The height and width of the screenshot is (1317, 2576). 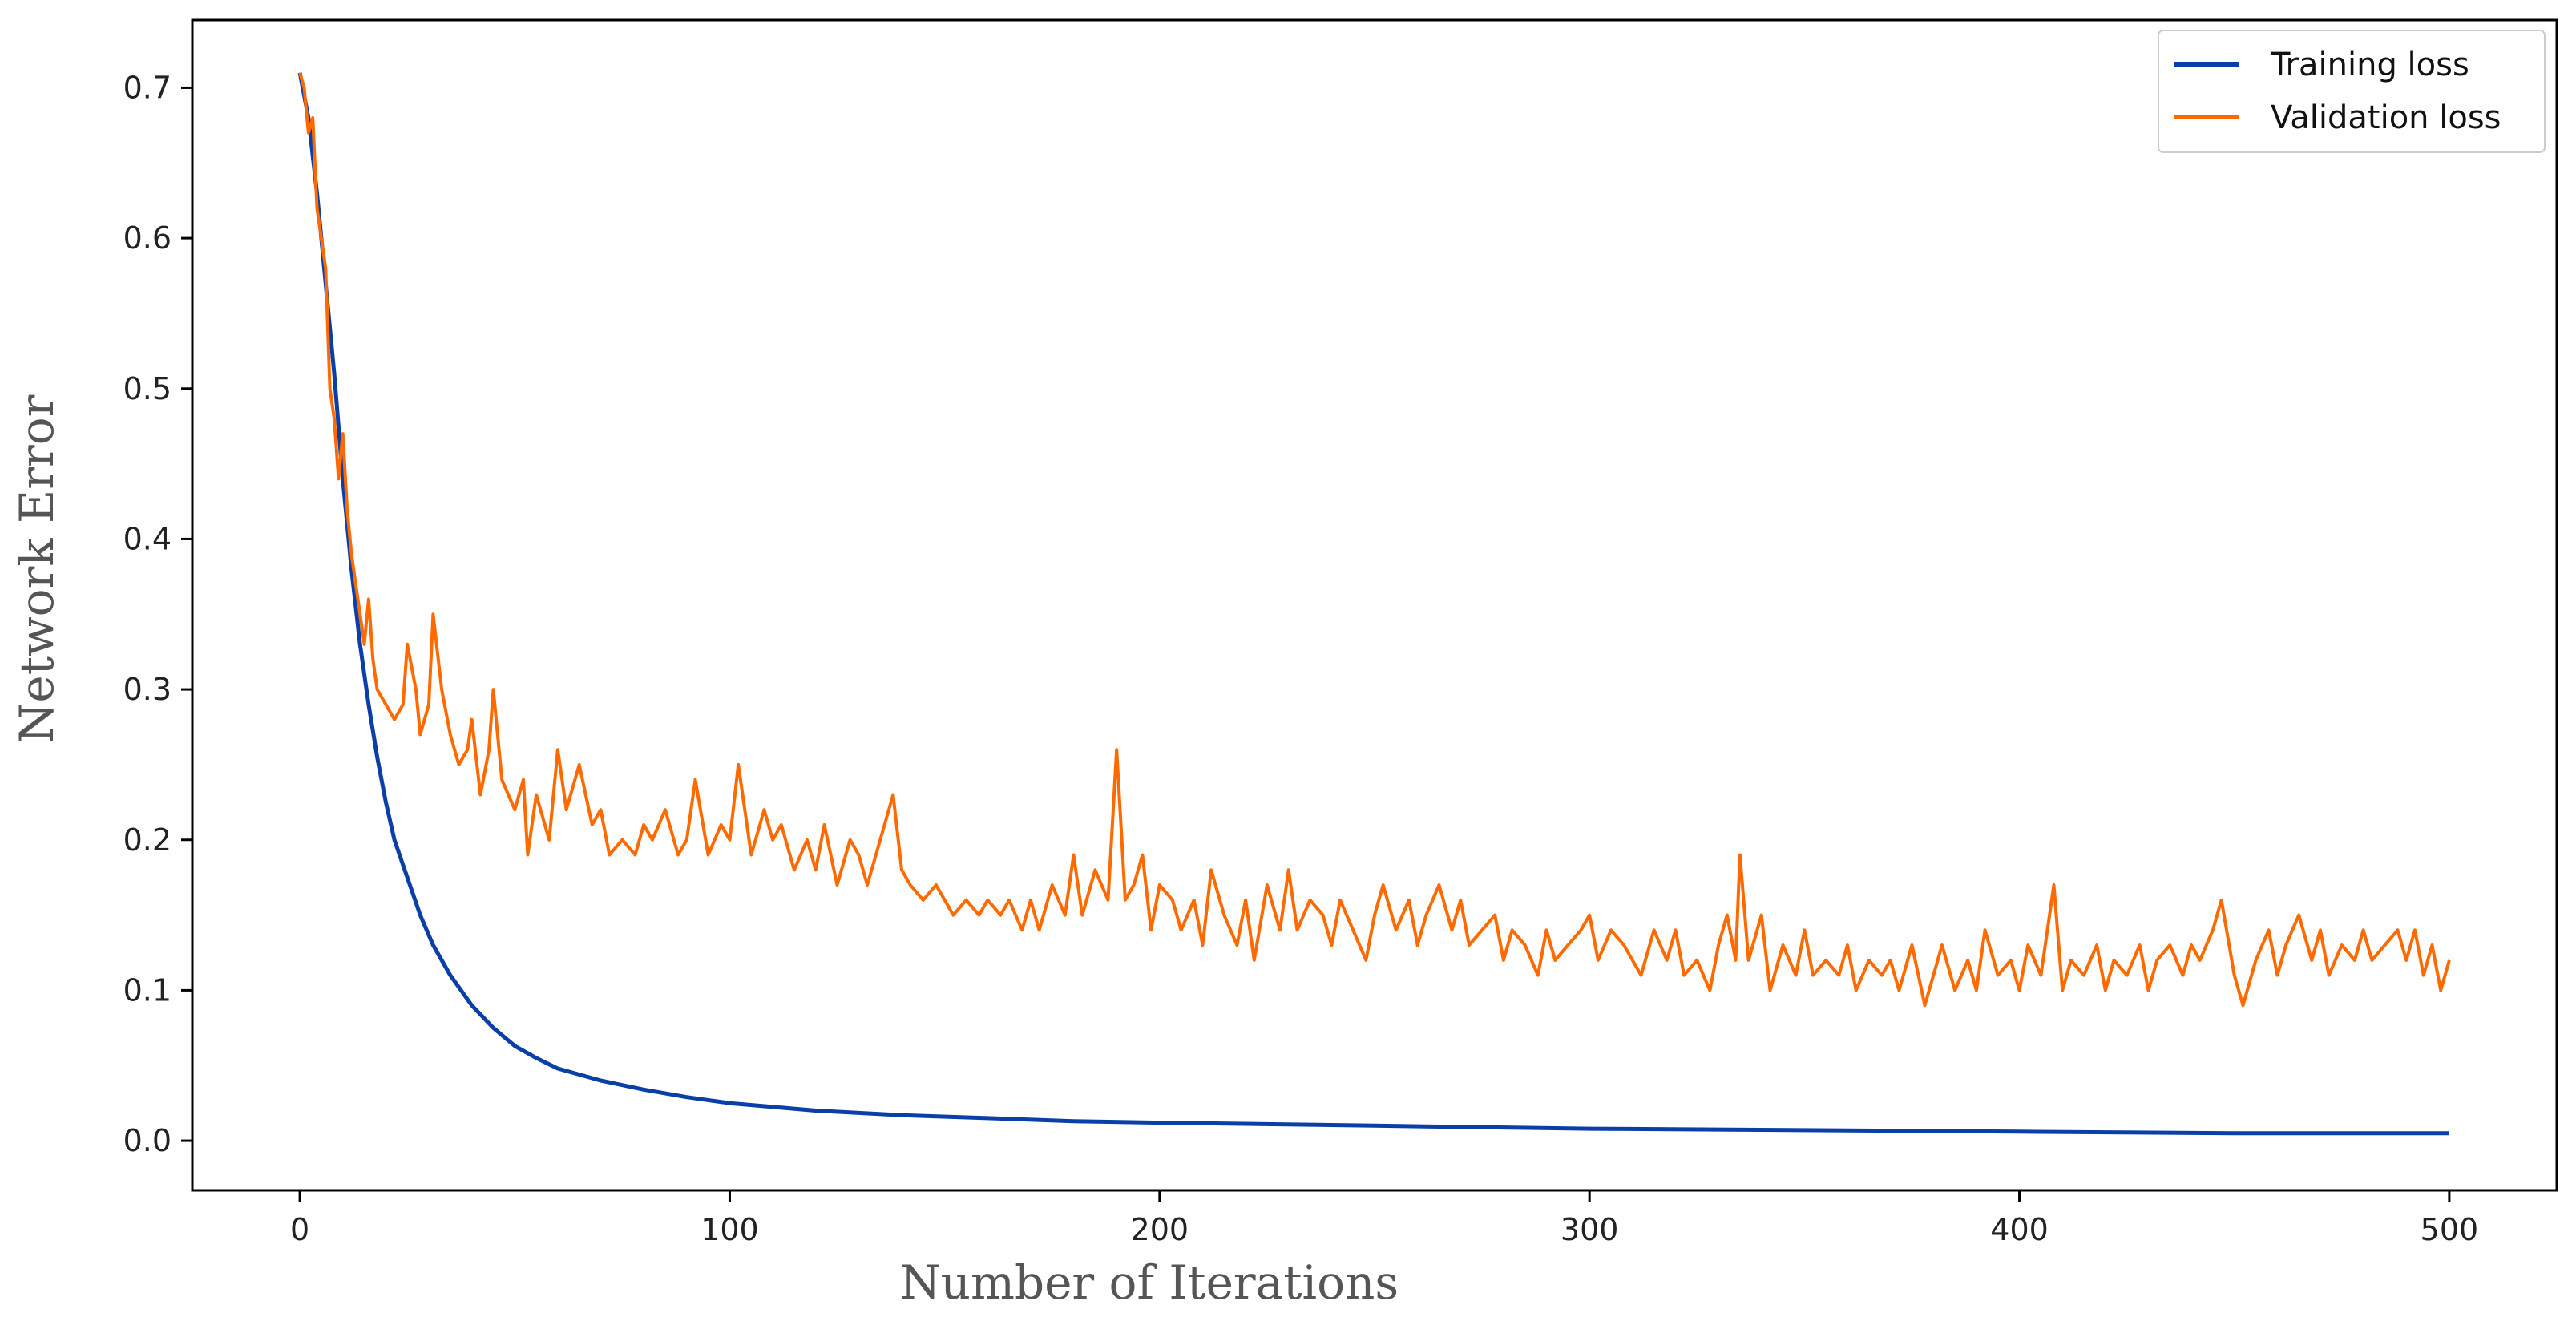 What do you see at coordinates (2386, 118) in the screenshot?
I see `legend-label-validation: Validation loss` at bounding box center [2386, 118].